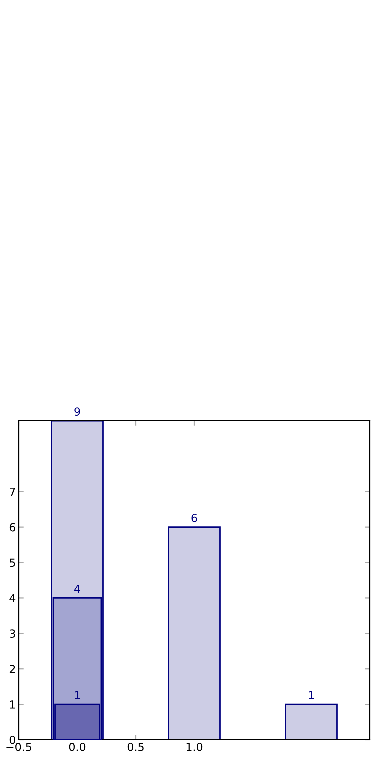 The image size is (390, 780). I want to click on y-tick-label: 1, so click(13, 704).